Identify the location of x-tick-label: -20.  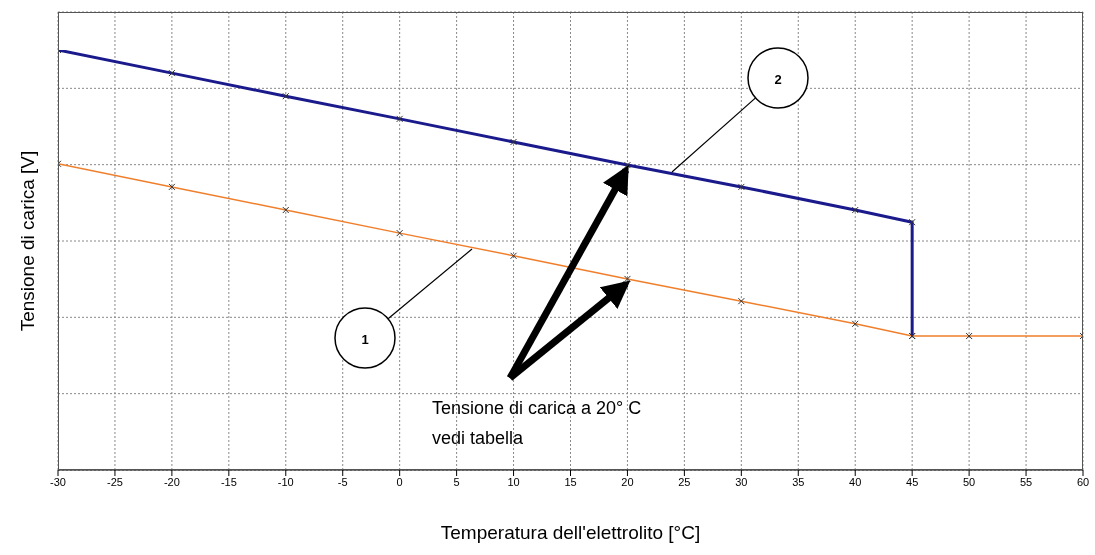
(171, 481).